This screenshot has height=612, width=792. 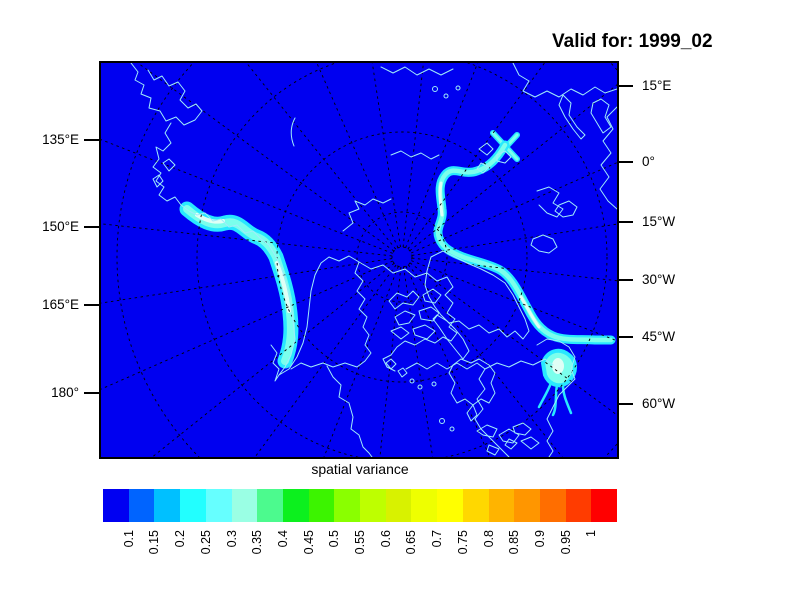 What do you see at coordinates (166, 94) in the screenshot?
I see `coast-siberia-northeast` at bounding box center [166, 94].